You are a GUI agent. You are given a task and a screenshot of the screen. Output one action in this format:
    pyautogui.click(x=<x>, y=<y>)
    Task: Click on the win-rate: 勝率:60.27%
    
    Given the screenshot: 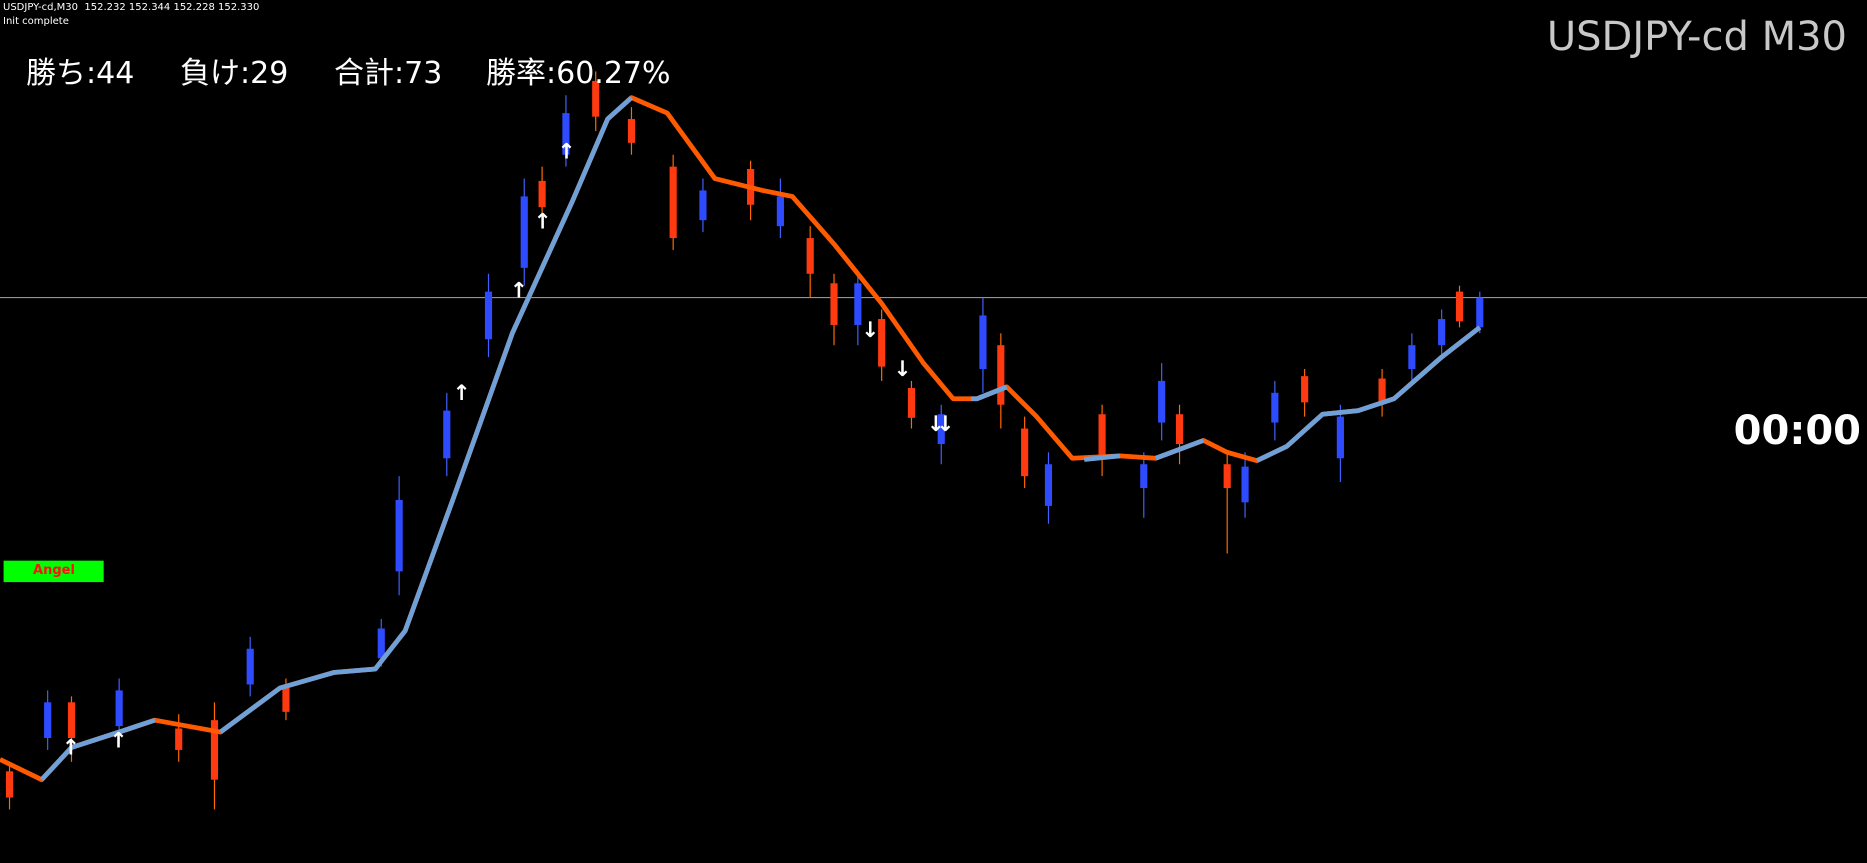 What is the action you would take?
    pyautogui.click(x=578, y=73)
    